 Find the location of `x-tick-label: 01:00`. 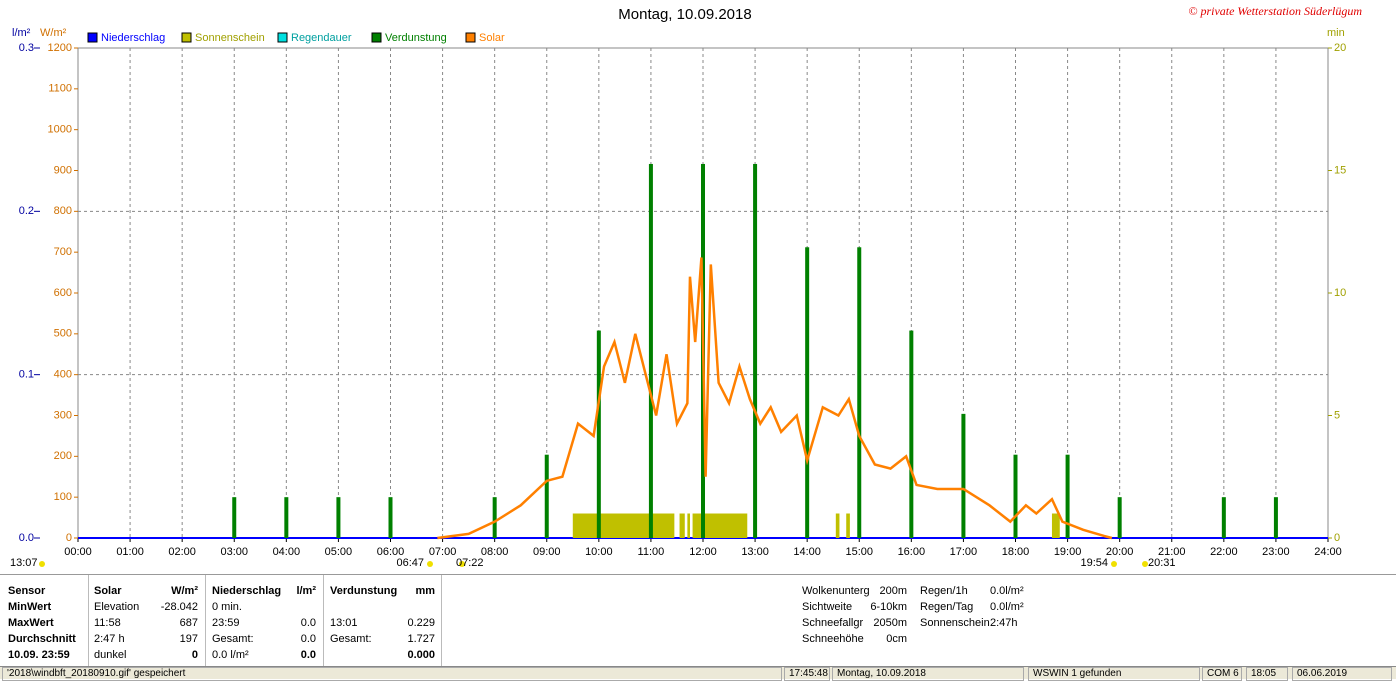

x-tick-label: 01:00 is located at coordinates (130, 552).